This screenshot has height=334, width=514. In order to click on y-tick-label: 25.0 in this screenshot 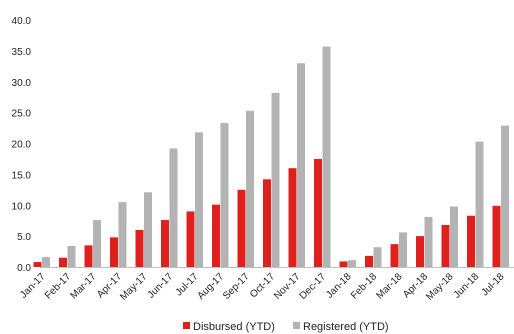, I will do `click(22, 114)`.